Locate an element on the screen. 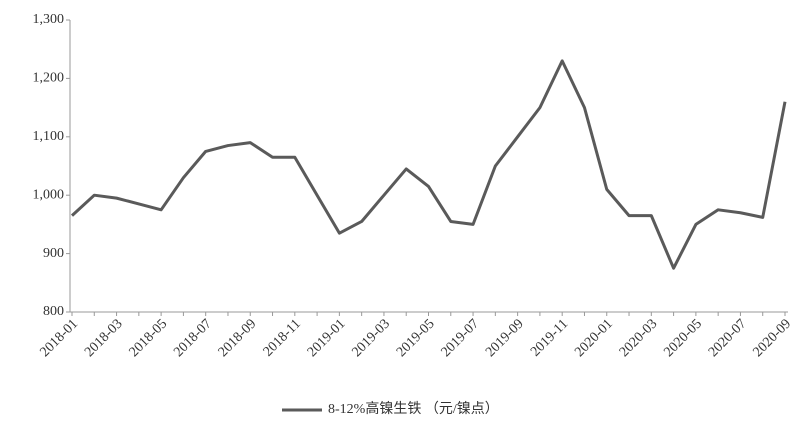 This screenshot has height=430, width=800. x-tick-label: 2020-05 is located at coordinates (683, 338).